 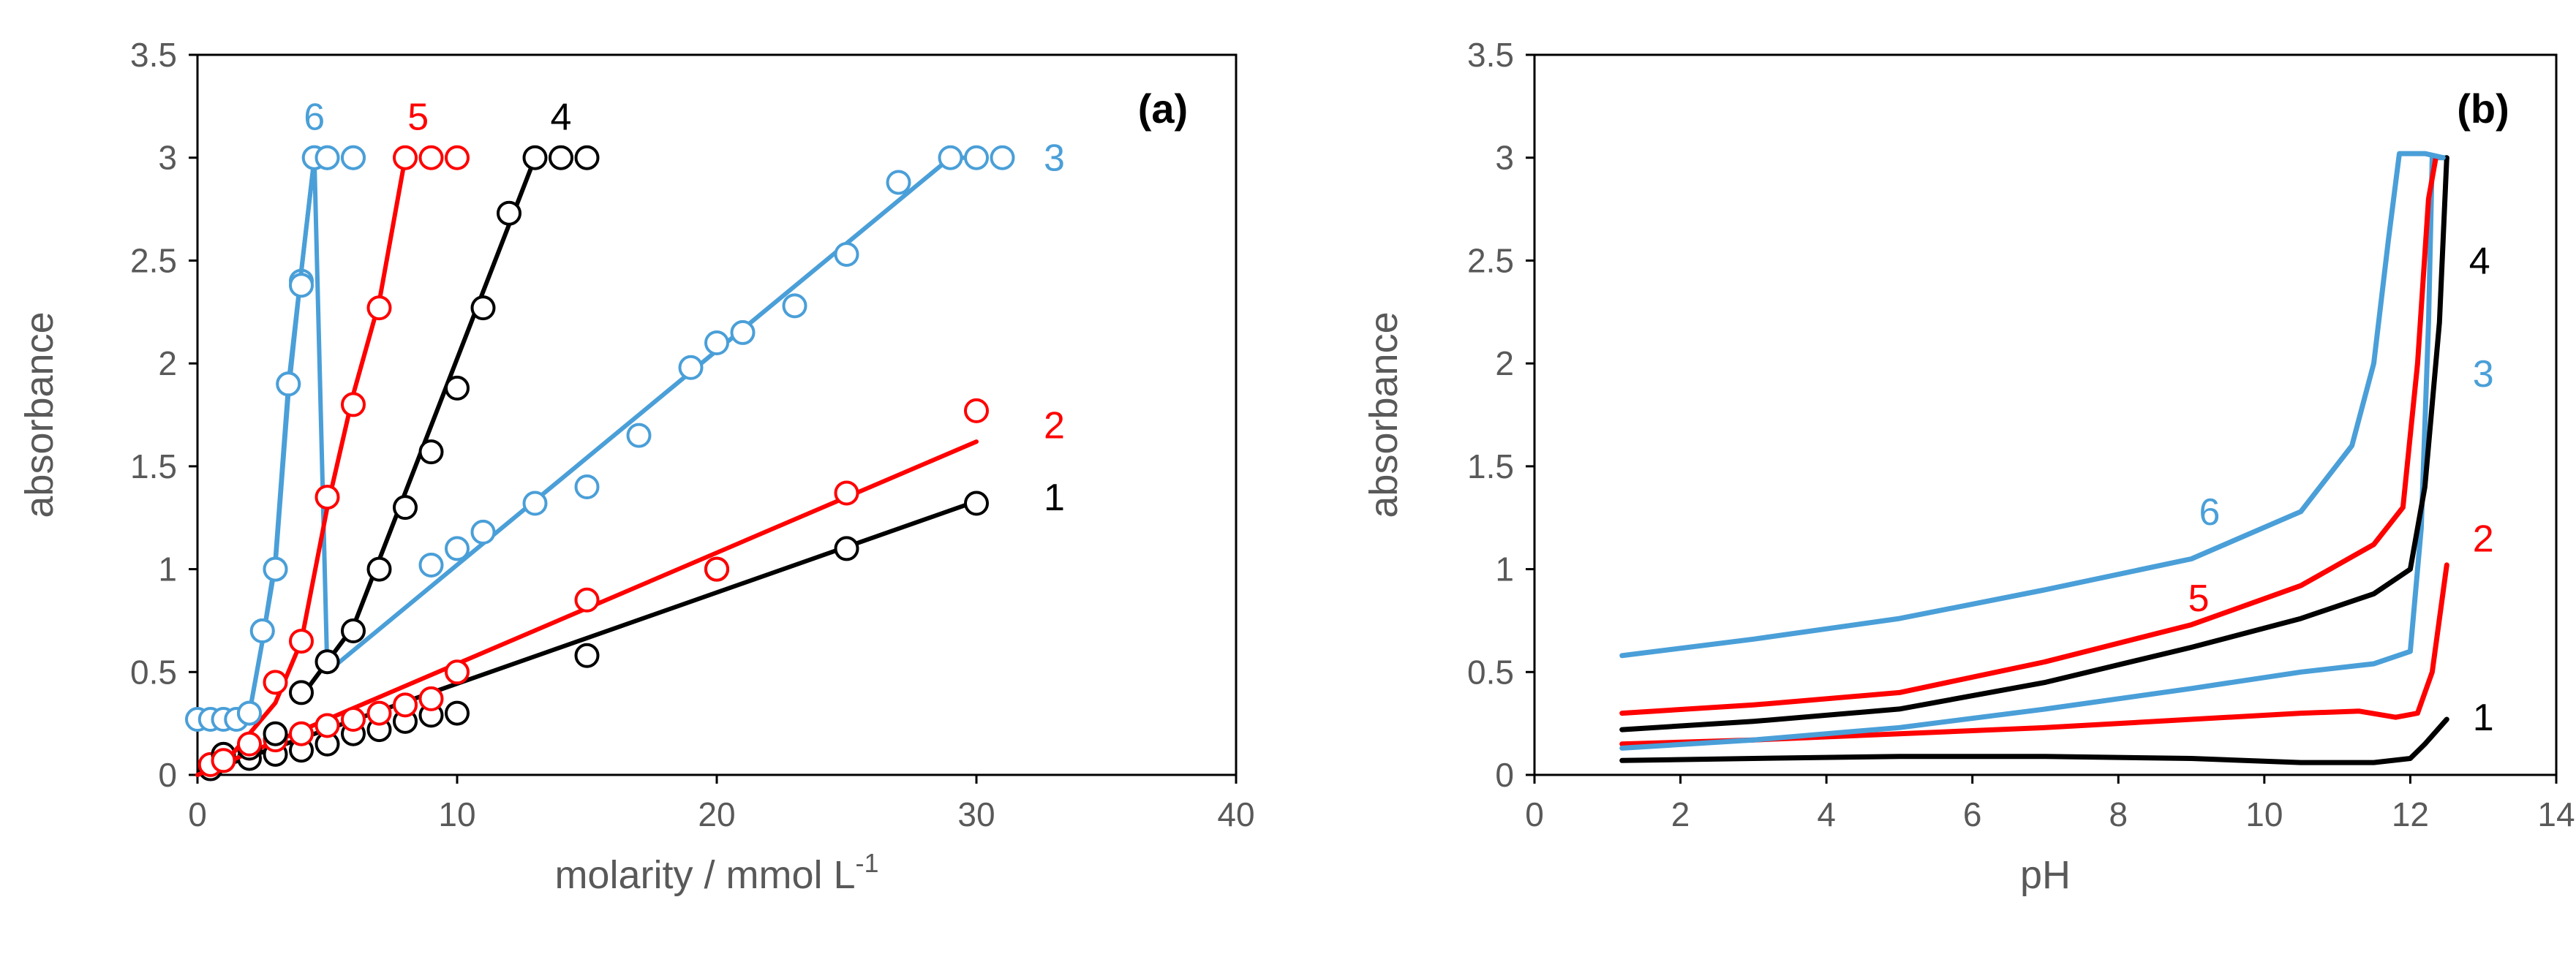 I want to click on x-tick-label: 30, so click(x=976, y=814).